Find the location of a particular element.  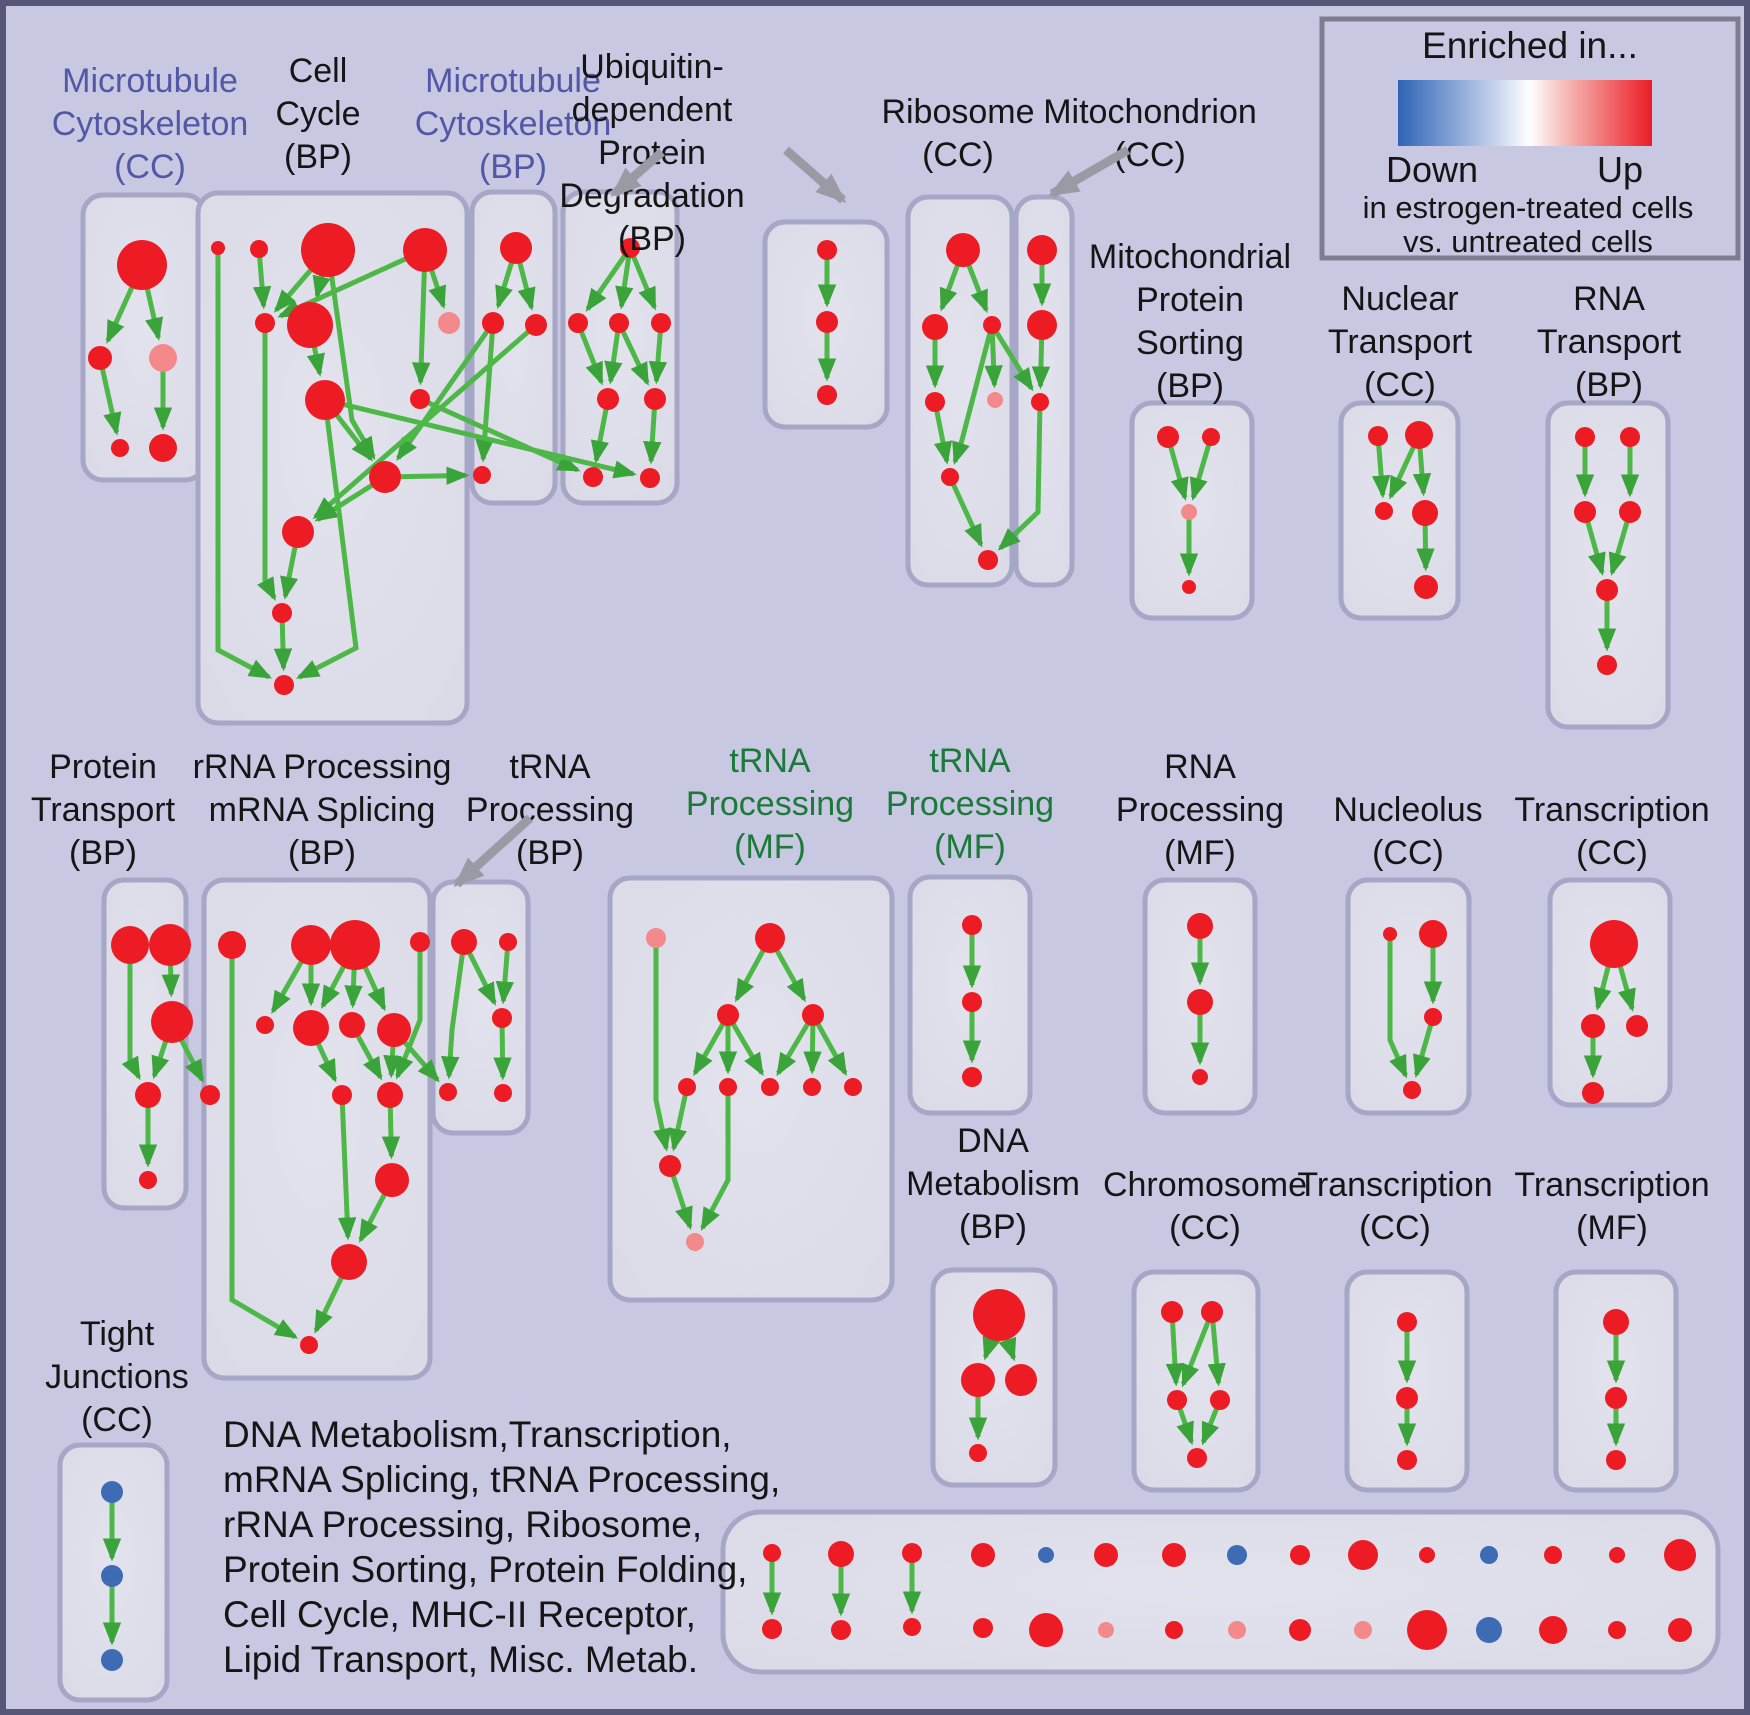

cluster-label-ubiquitin-degradation-bp-left: dependent is located at coordinates (652, 110).